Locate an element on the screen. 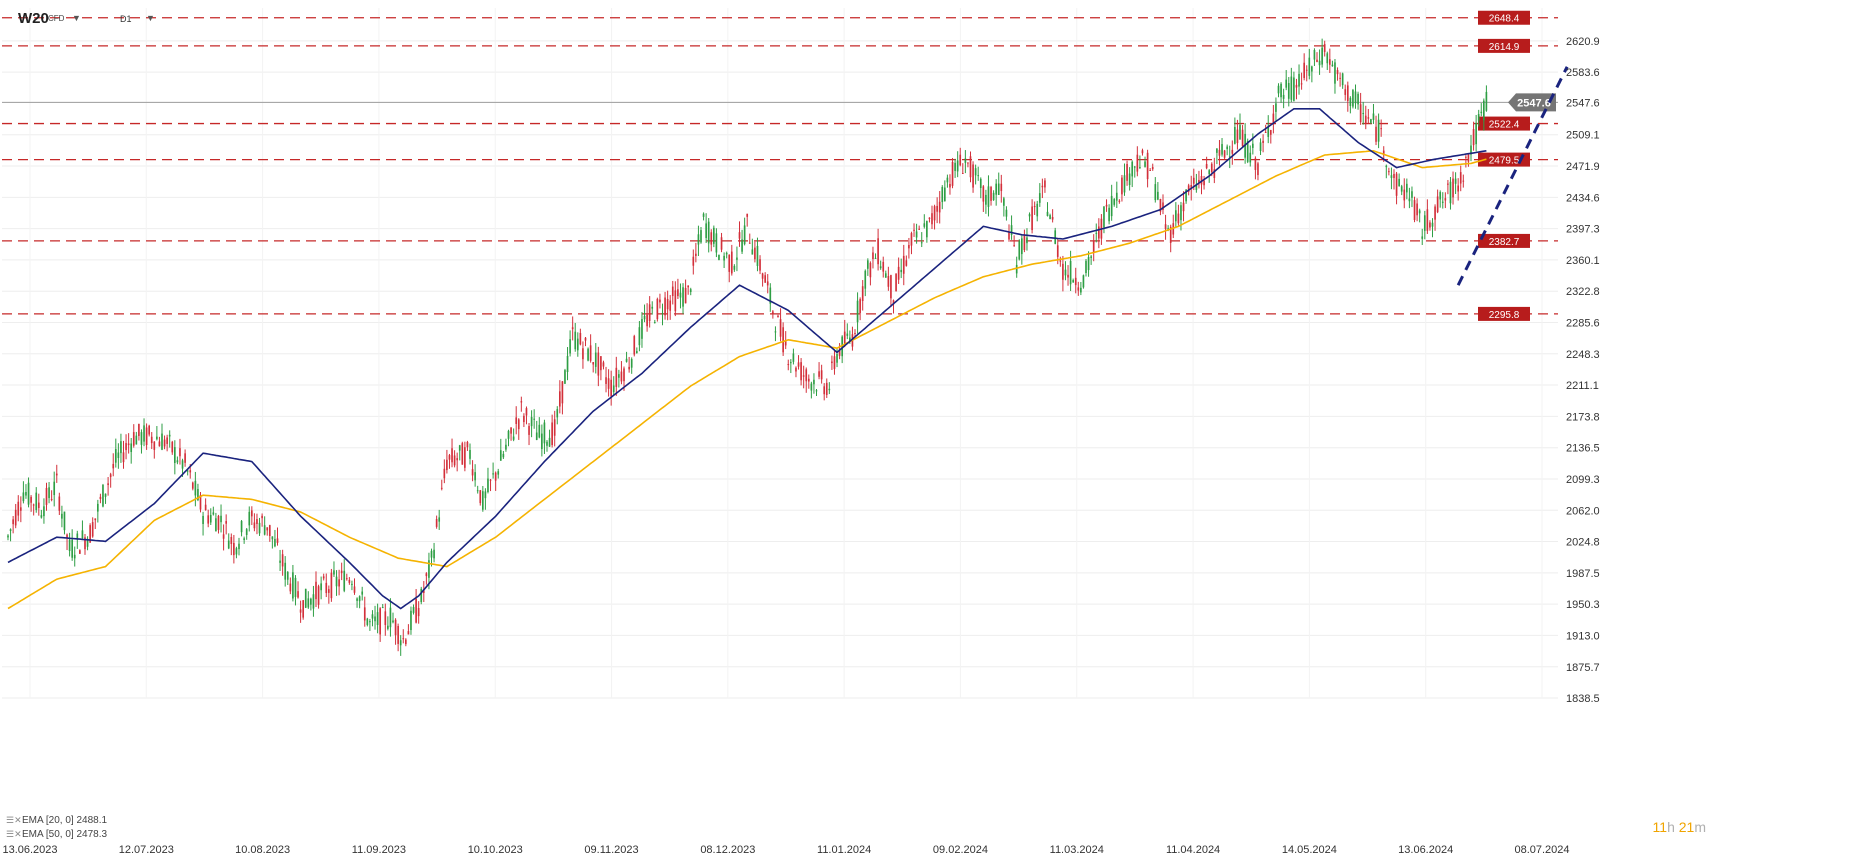 The width and height of the screenshot is (1868, 863). countdown-hours-unit: h is located at coordinates (1671, 827).